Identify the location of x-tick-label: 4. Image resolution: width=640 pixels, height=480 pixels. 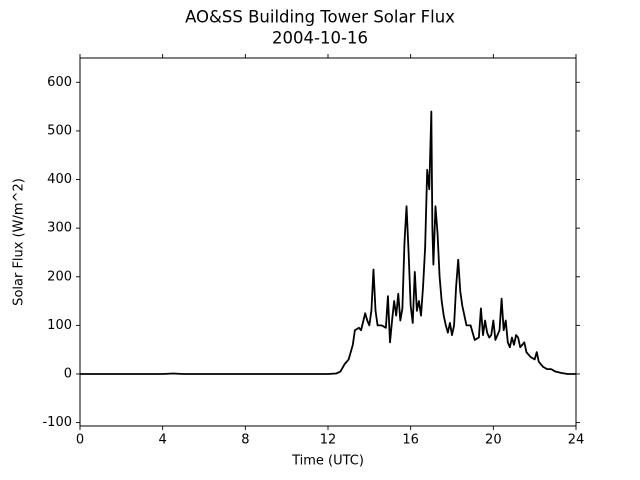
(163, 440).